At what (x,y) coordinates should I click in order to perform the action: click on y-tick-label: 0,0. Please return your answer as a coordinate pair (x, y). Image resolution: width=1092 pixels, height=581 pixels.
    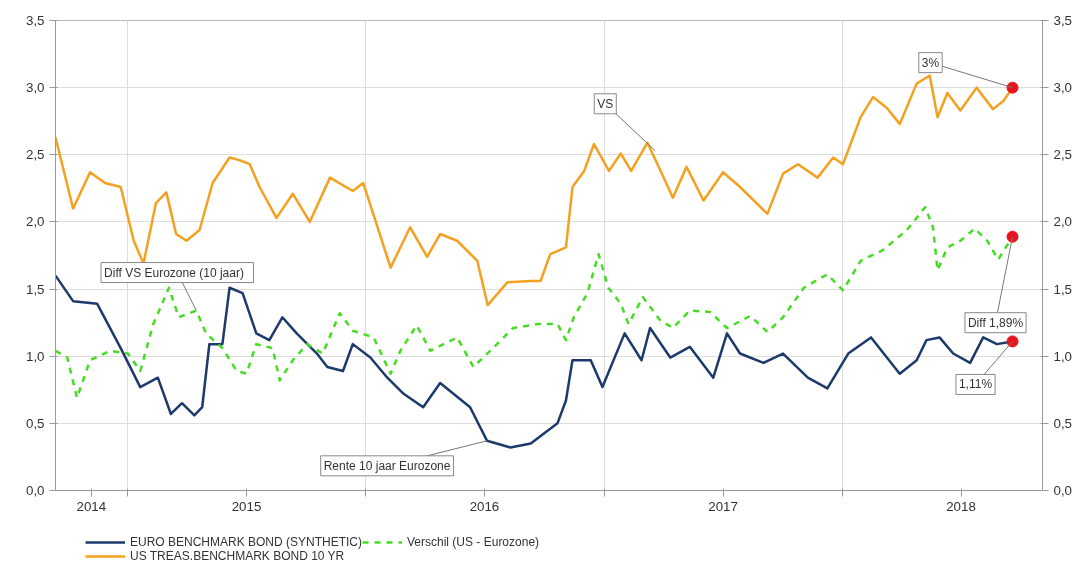
    Looking at the image, I should click on (35, 490).